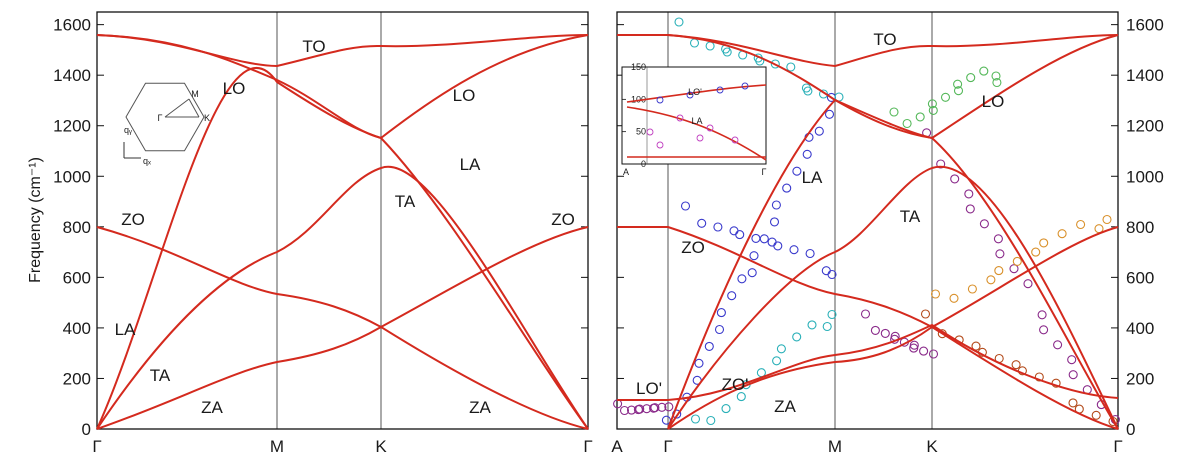 This screenshot has width=1187, height=457. I want to click on right-ytick-label-7: 1400, so click(1145, 75).